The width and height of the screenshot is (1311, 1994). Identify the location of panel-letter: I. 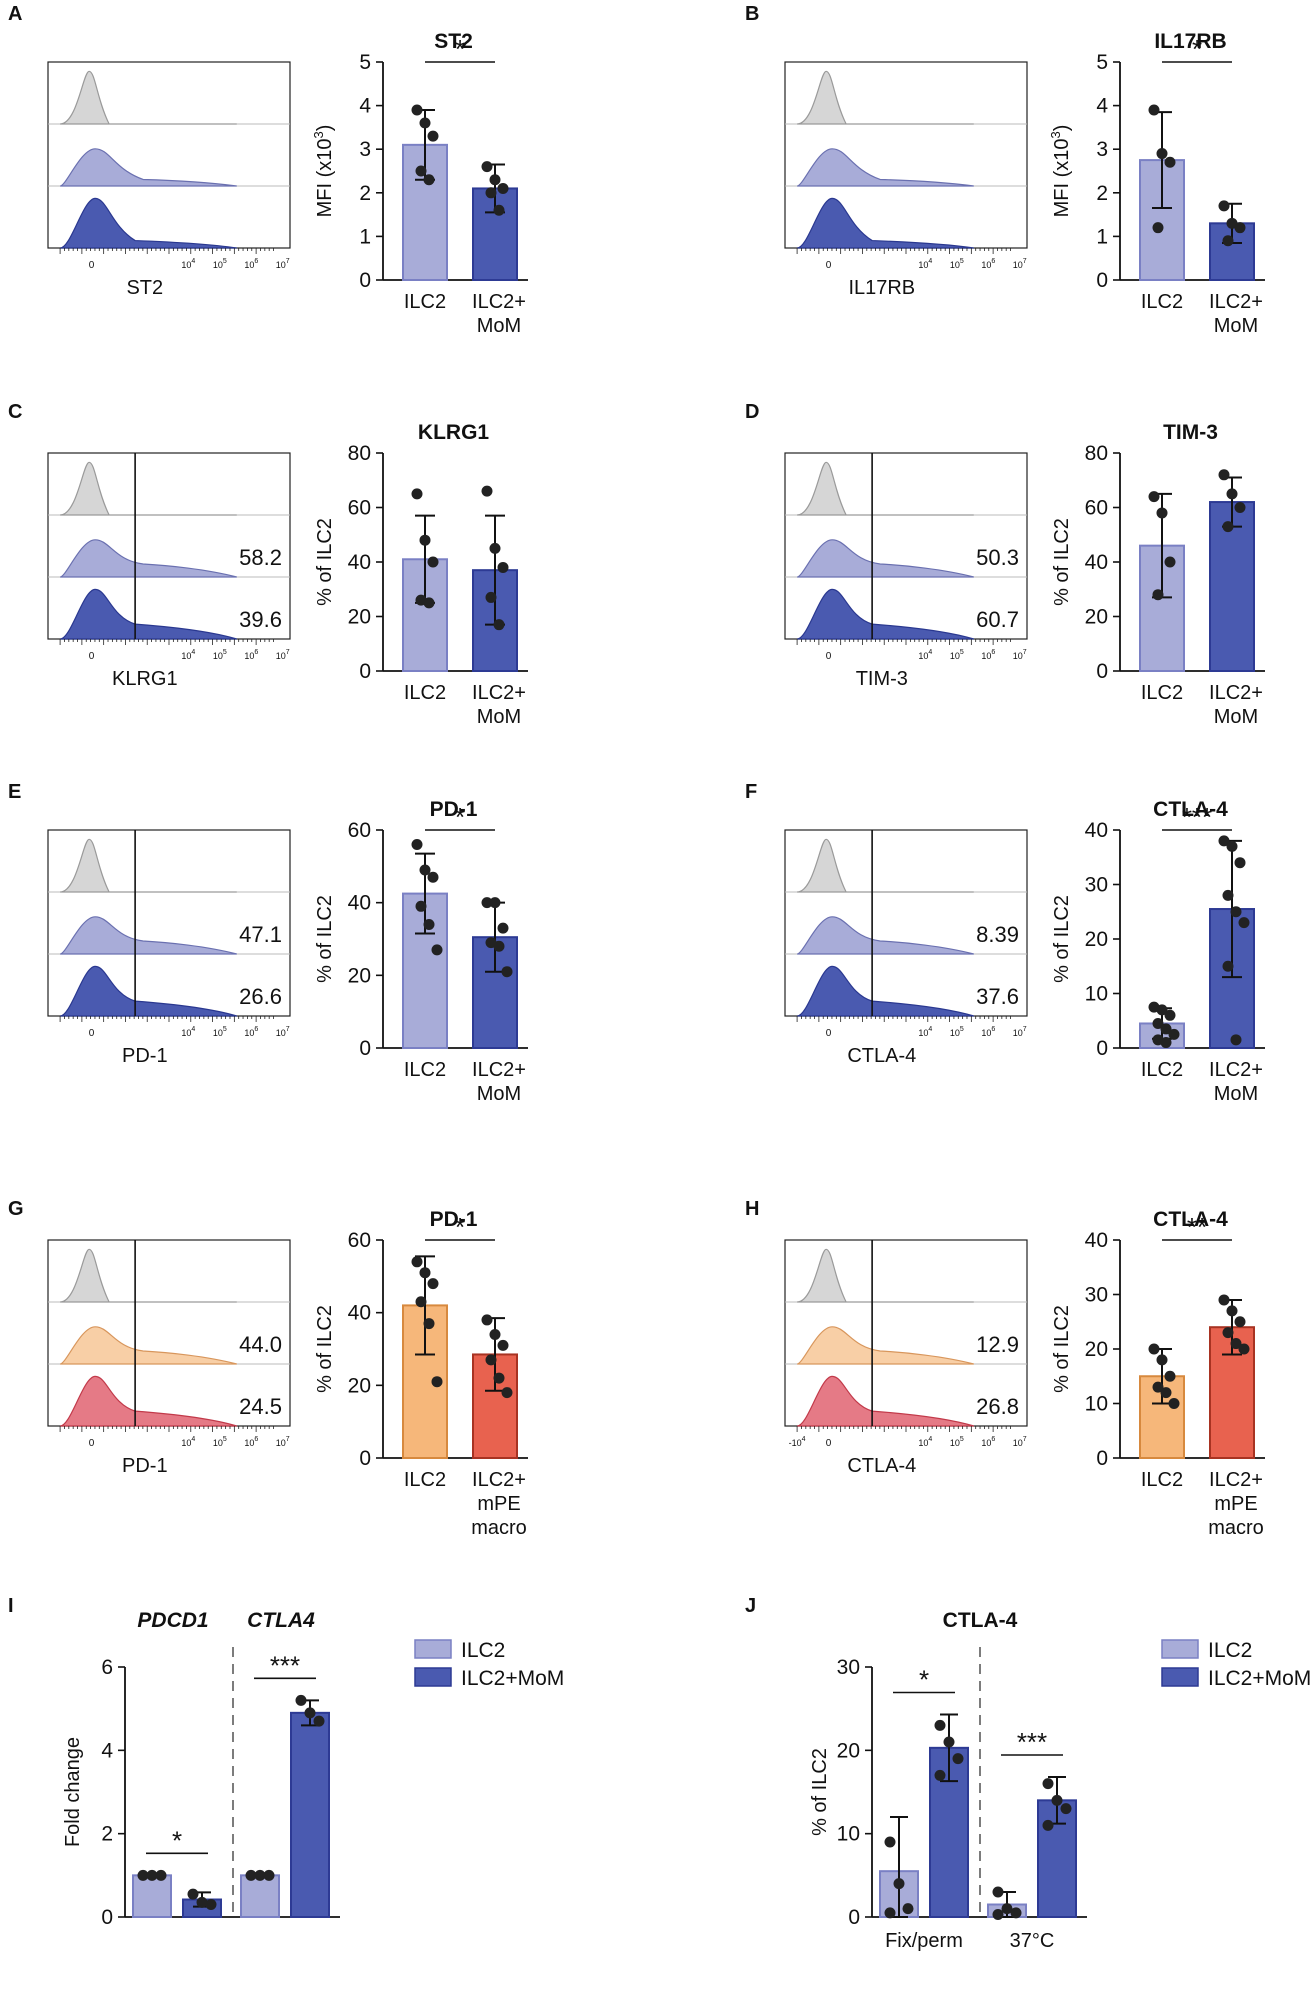
(11, 1606).